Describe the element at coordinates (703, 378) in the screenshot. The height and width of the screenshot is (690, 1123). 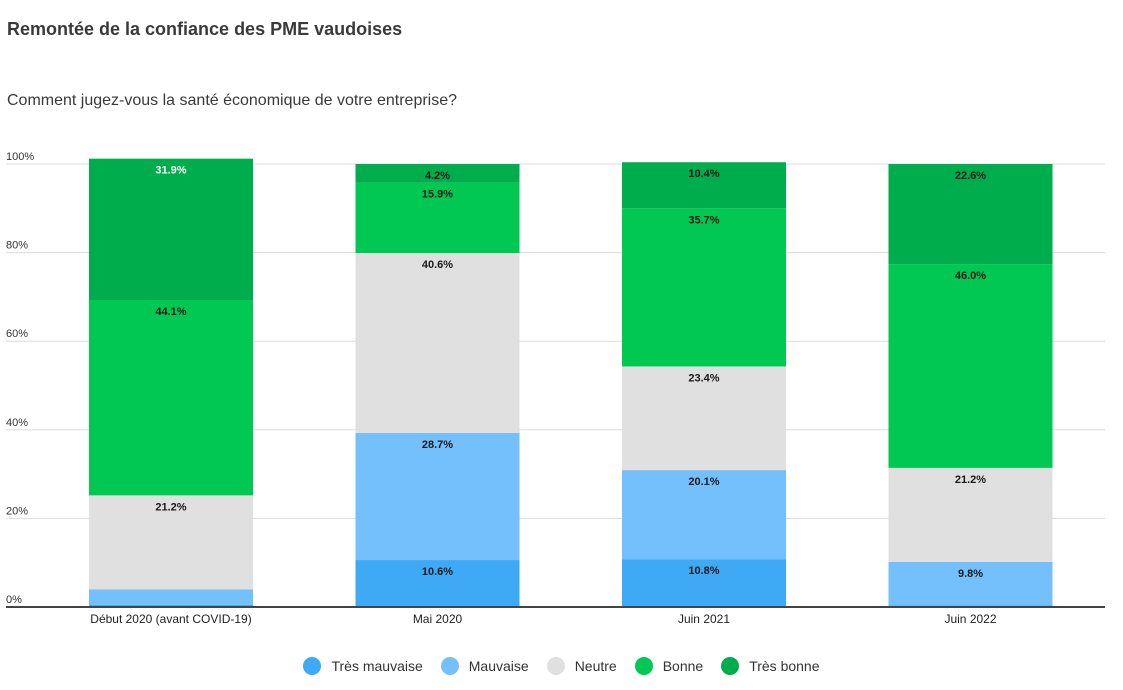
I see `data-label: 23.4%` at that location.